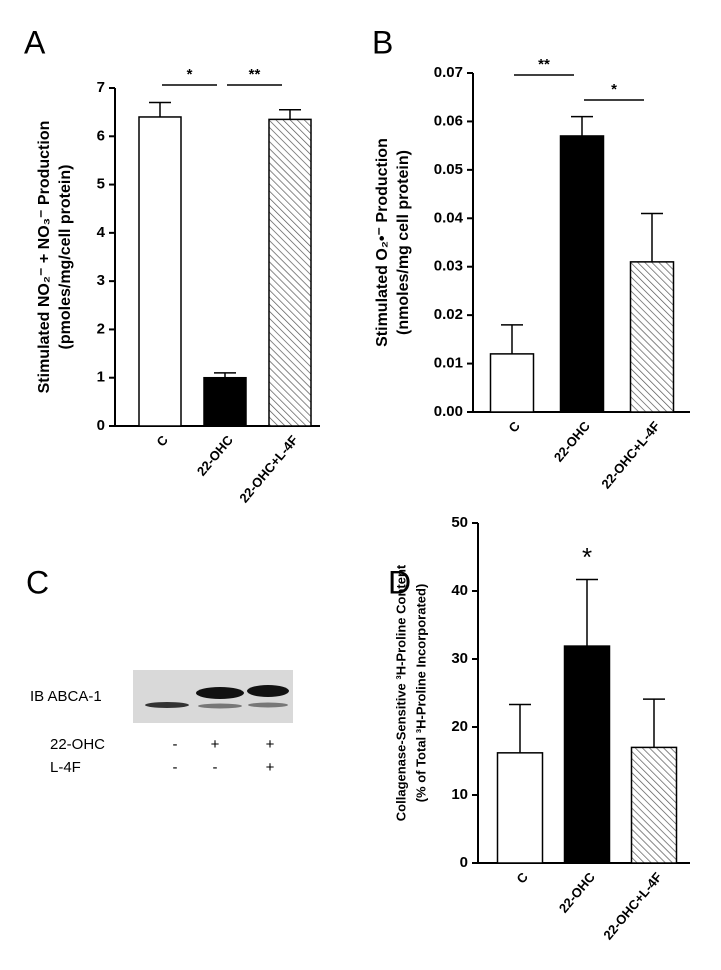 The image size is (721, 970). I want to click on y-tick-label: 4, so click(101, 232).